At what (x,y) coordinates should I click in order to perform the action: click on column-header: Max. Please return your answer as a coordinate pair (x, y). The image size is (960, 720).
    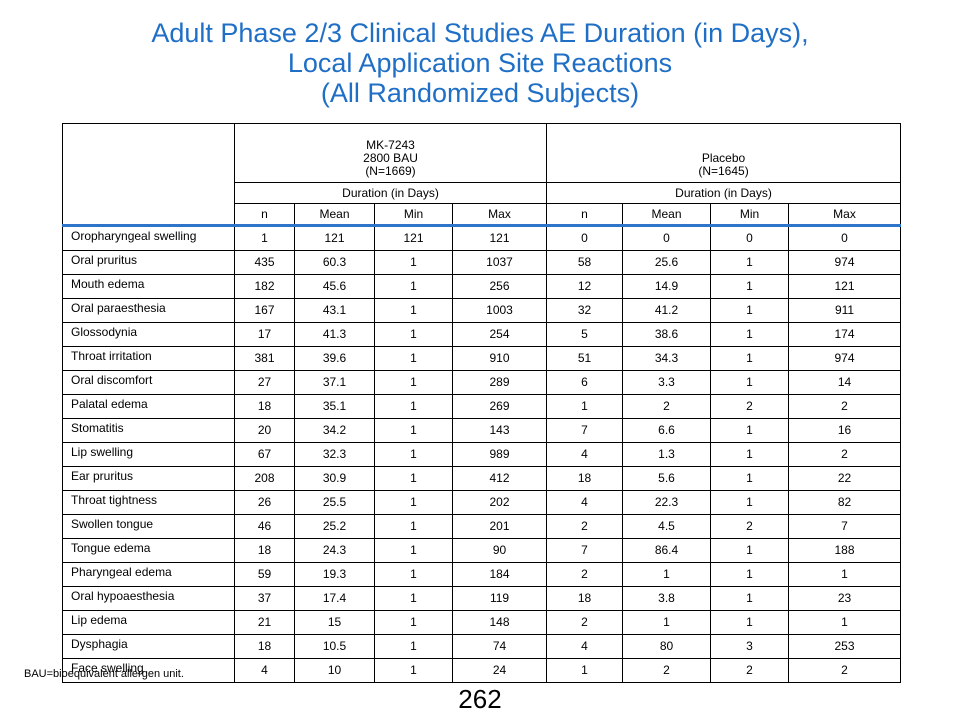
    Looking at the image, I should click on (845, 215).